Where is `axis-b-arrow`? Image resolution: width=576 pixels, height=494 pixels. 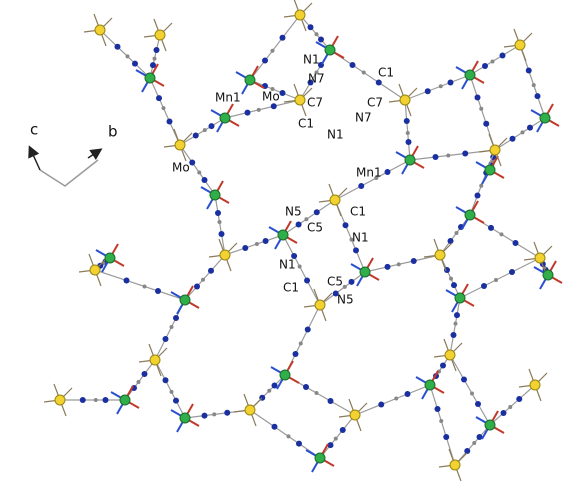 axis-b-arrow is located at coordinates (95, 154).